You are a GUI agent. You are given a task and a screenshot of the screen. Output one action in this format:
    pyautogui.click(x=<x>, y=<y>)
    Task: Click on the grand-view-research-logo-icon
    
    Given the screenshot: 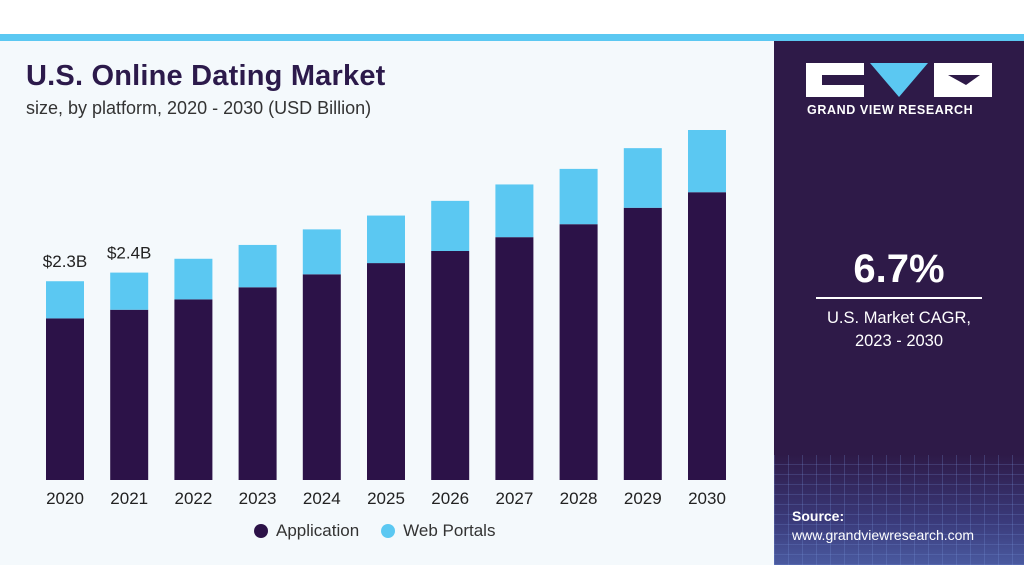 What is the action you would take?
    pyautogui.click(x=899, y=80)
    